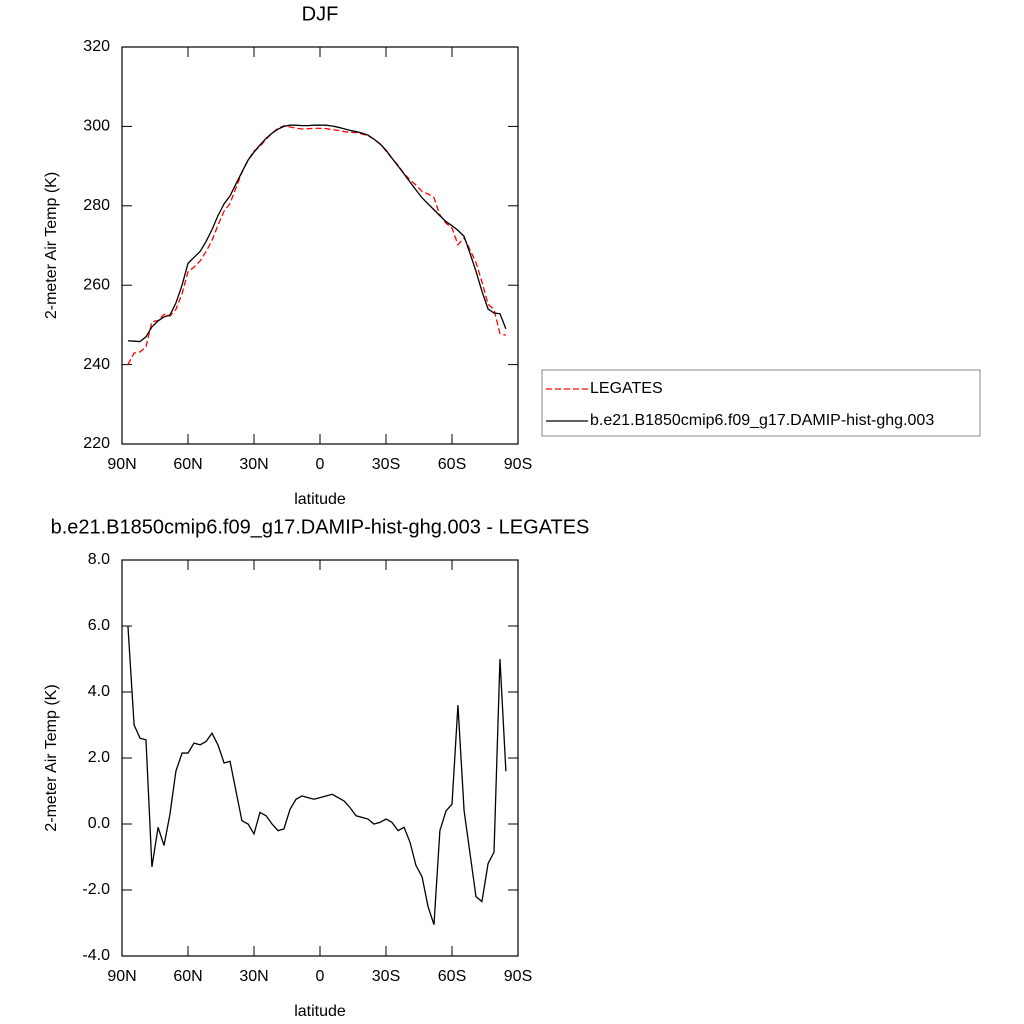  What do you see at coordinates (99, 559) in the screenshot?
I see `y-tick-label: 8.0` at bounding box center [99, 559].